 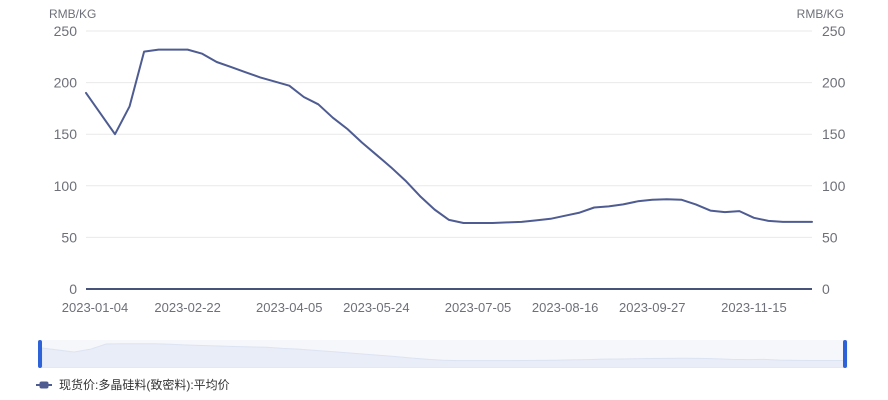 What do you see at coordinates (66, 134) in the screenshot?
I see `y-axis-tick-label-left: 150` at bounding box center [66, 134].